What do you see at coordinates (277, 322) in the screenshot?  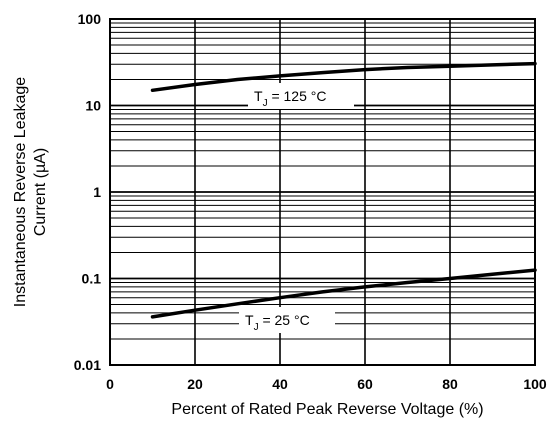 I see `series-label-1: TJ = 25 °C` at bounding box center [277, 322].